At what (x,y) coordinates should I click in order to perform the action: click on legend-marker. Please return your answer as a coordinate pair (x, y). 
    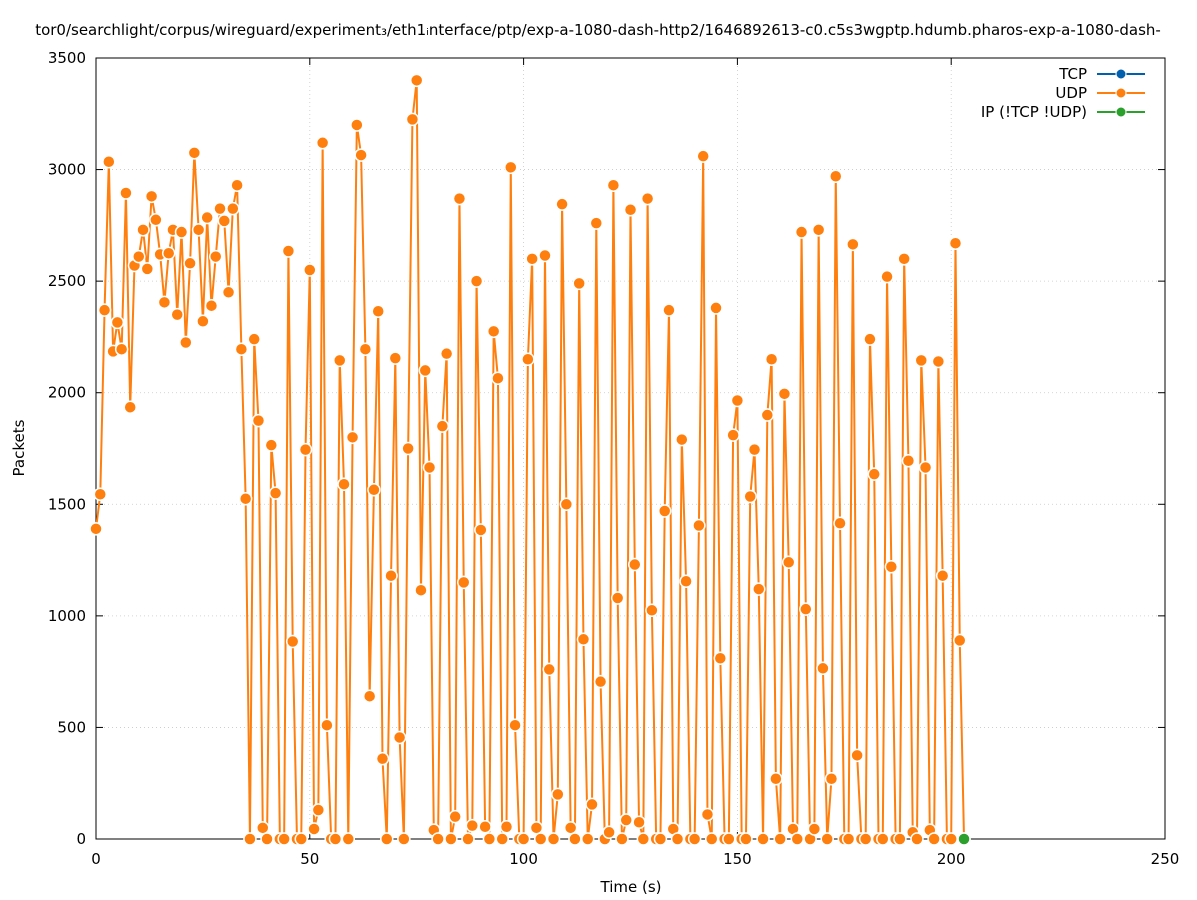
    Looking at the image, I should click on (1121, 93).